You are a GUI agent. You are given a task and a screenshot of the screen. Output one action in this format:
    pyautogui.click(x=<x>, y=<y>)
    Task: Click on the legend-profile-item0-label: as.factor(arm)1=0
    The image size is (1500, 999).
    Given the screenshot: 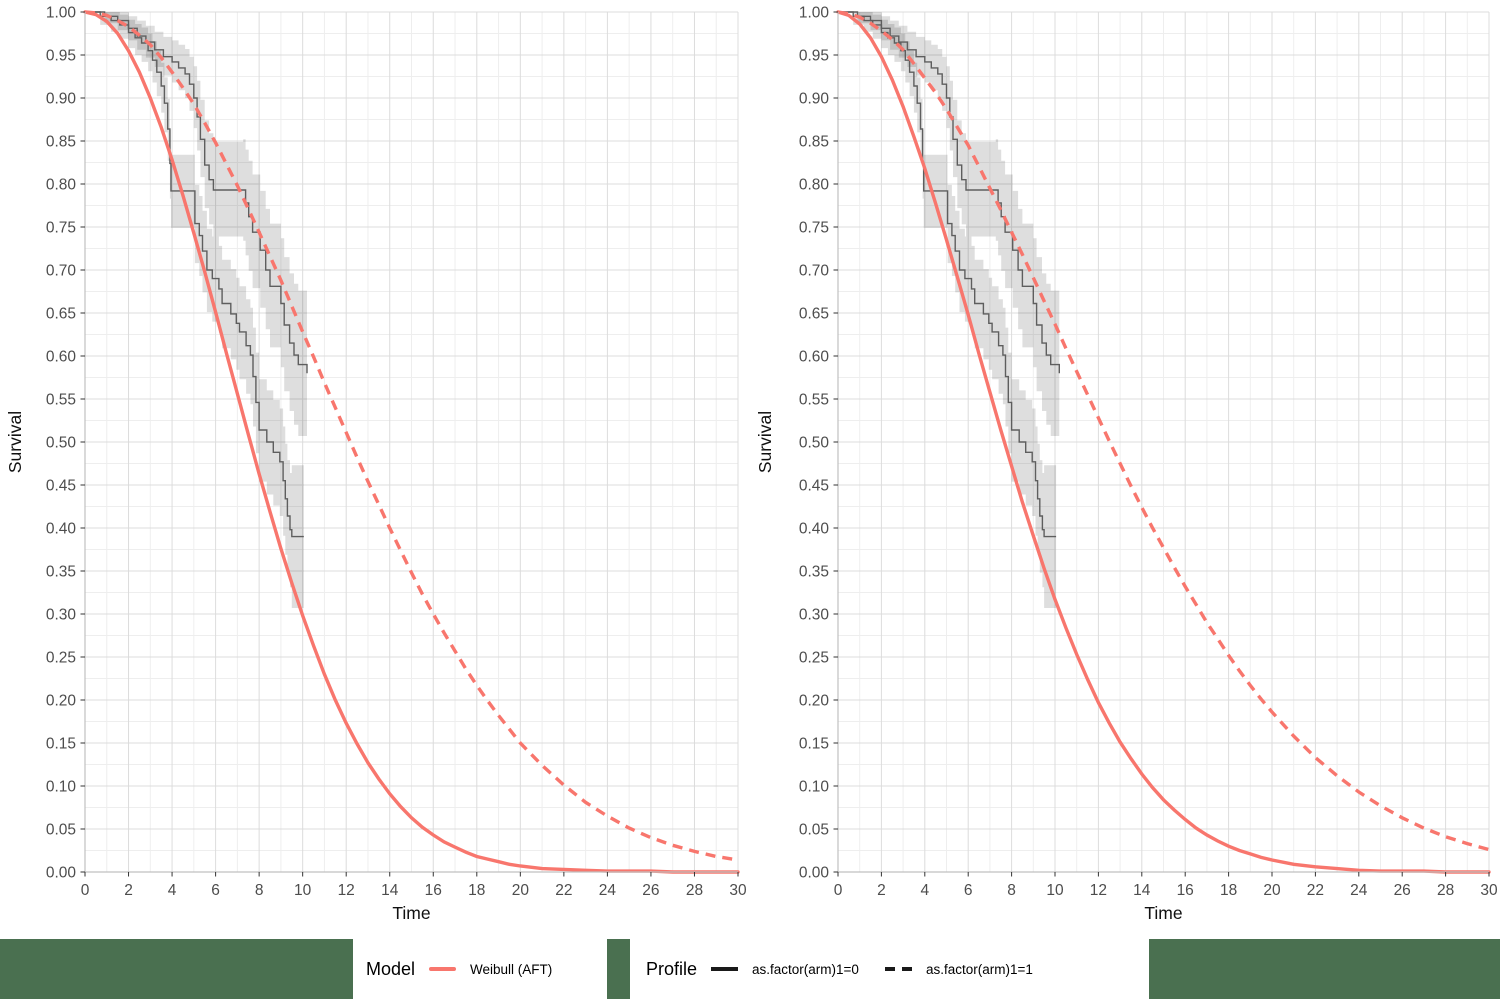 What is the action you would take?
    pyautogui.click(x=805, y=969)
    